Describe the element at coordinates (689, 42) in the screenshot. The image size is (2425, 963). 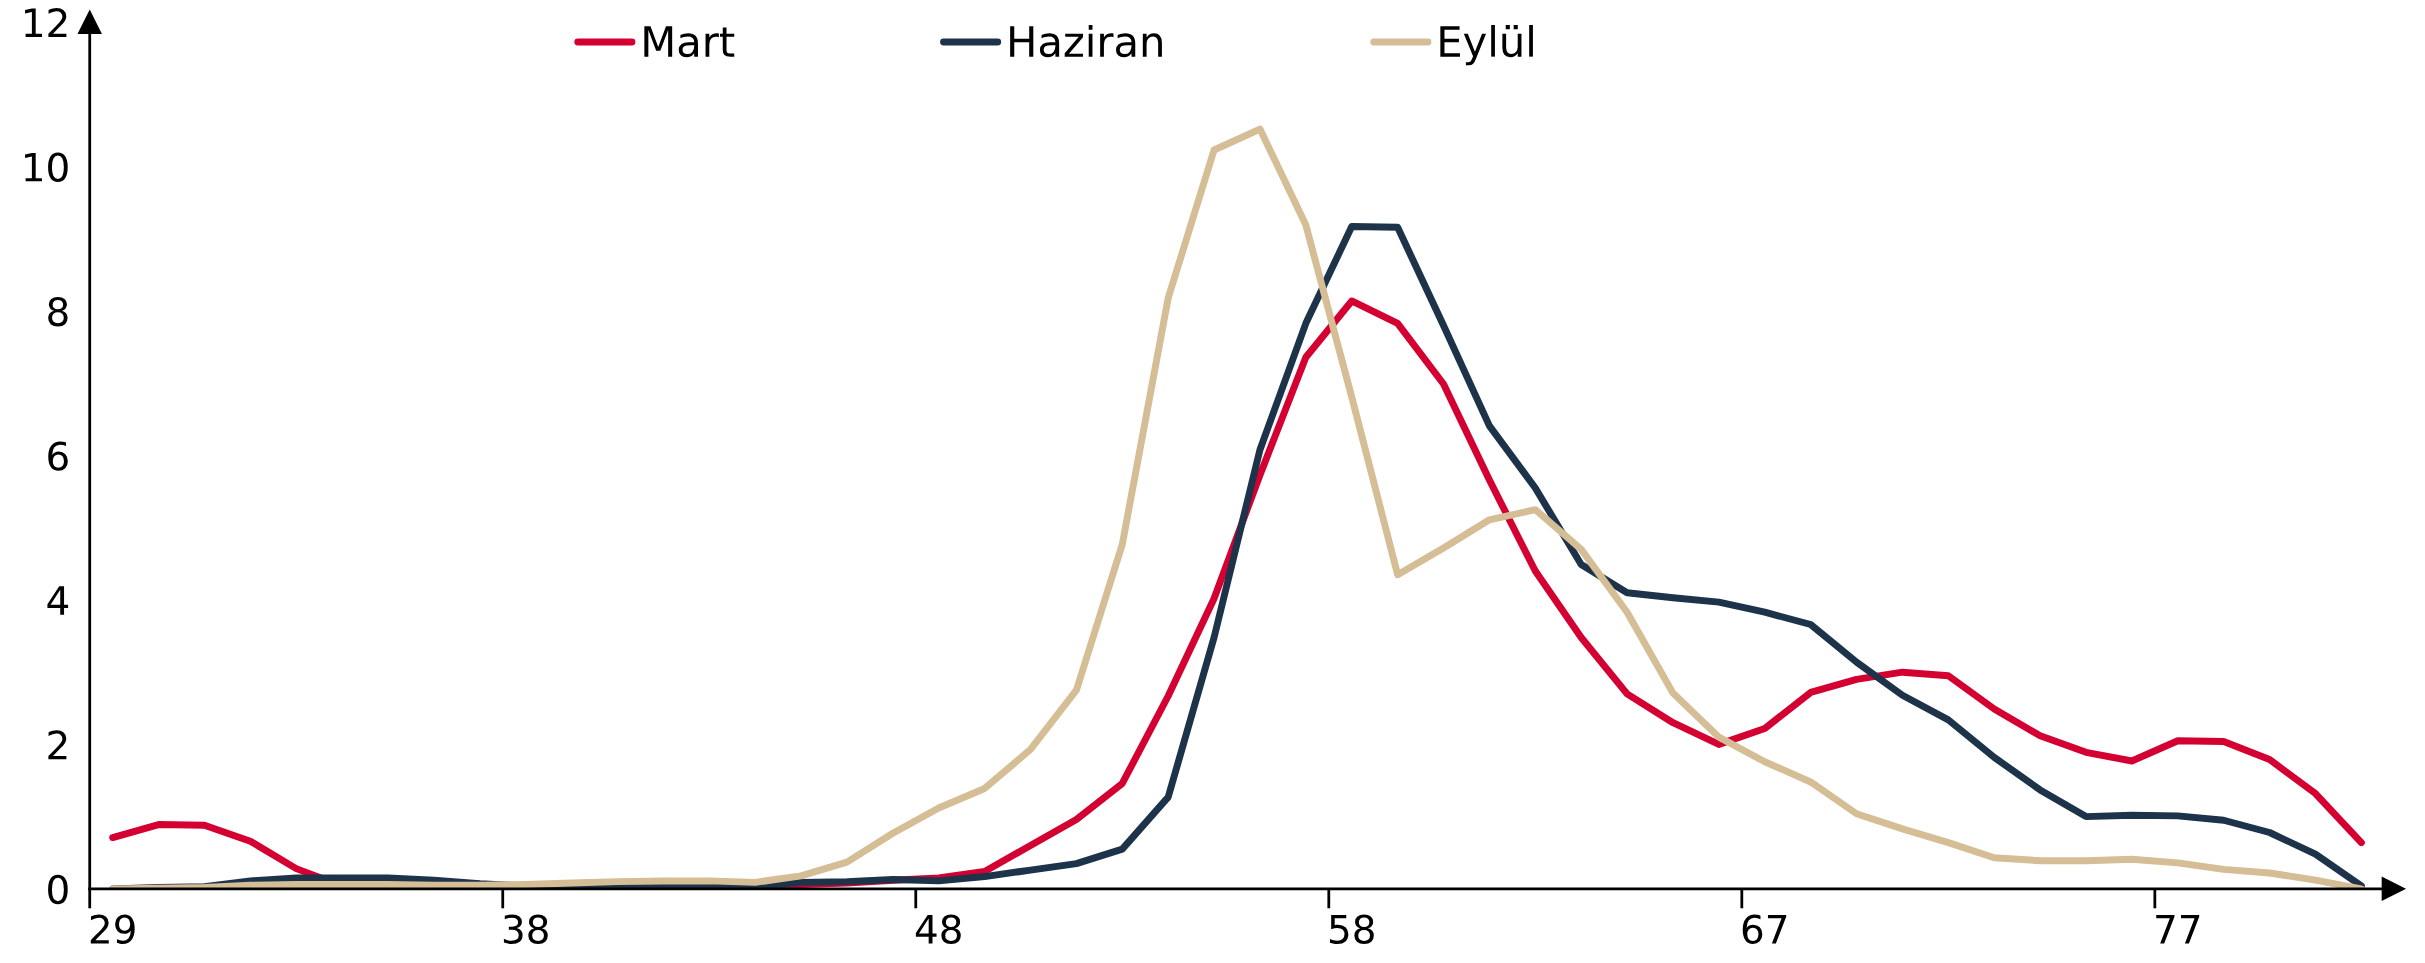
I see `legend-label: Mart` at that location.